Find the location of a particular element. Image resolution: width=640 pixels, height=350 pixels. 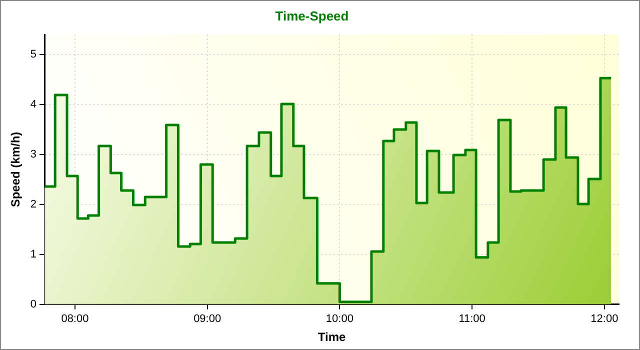

y-tick-label: 2 is located at coordinates (33, 204).